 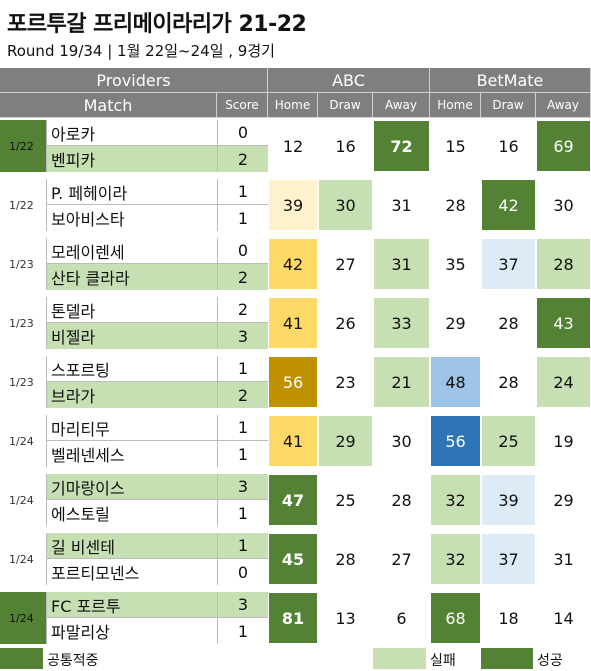 What do you see at coordinates (563, 441) in the screenshot?
I see `betmate-away-pct: 19` at bounding box center [563, 441].